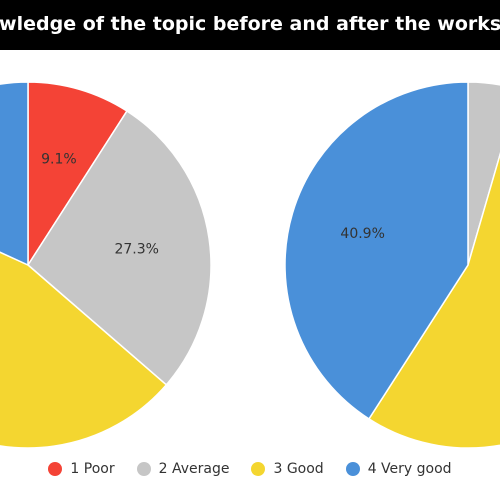  What do you see at coordinates (409, 469) in the screenshot?
I see `legend-label-very-good: 4 Very good` at bounding box center [409, 469].